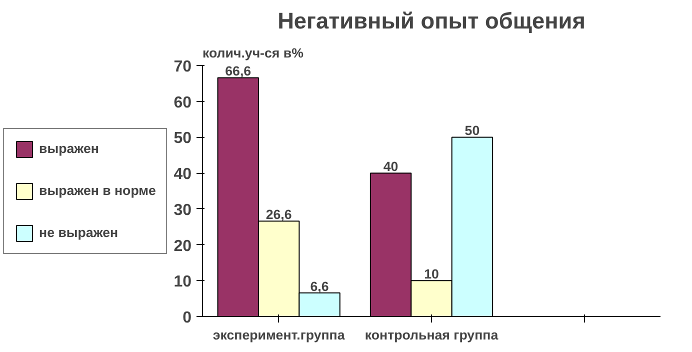 Image resolution: width=692 pixels, height=352 pixels. I want to click on y-tick-label: 30, so click(183, 210).